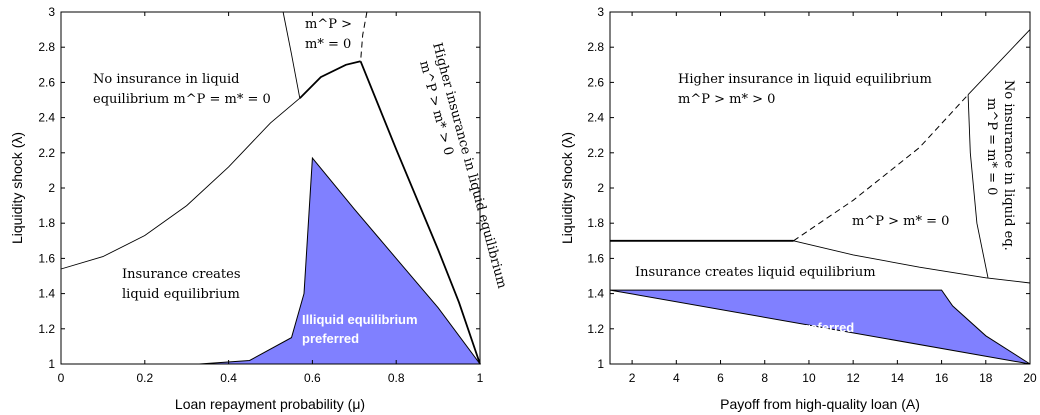 Image resolution: width=1040 pixels, height=415 pixels. I want to click on x-tick-label: 10, so click(809, 378).